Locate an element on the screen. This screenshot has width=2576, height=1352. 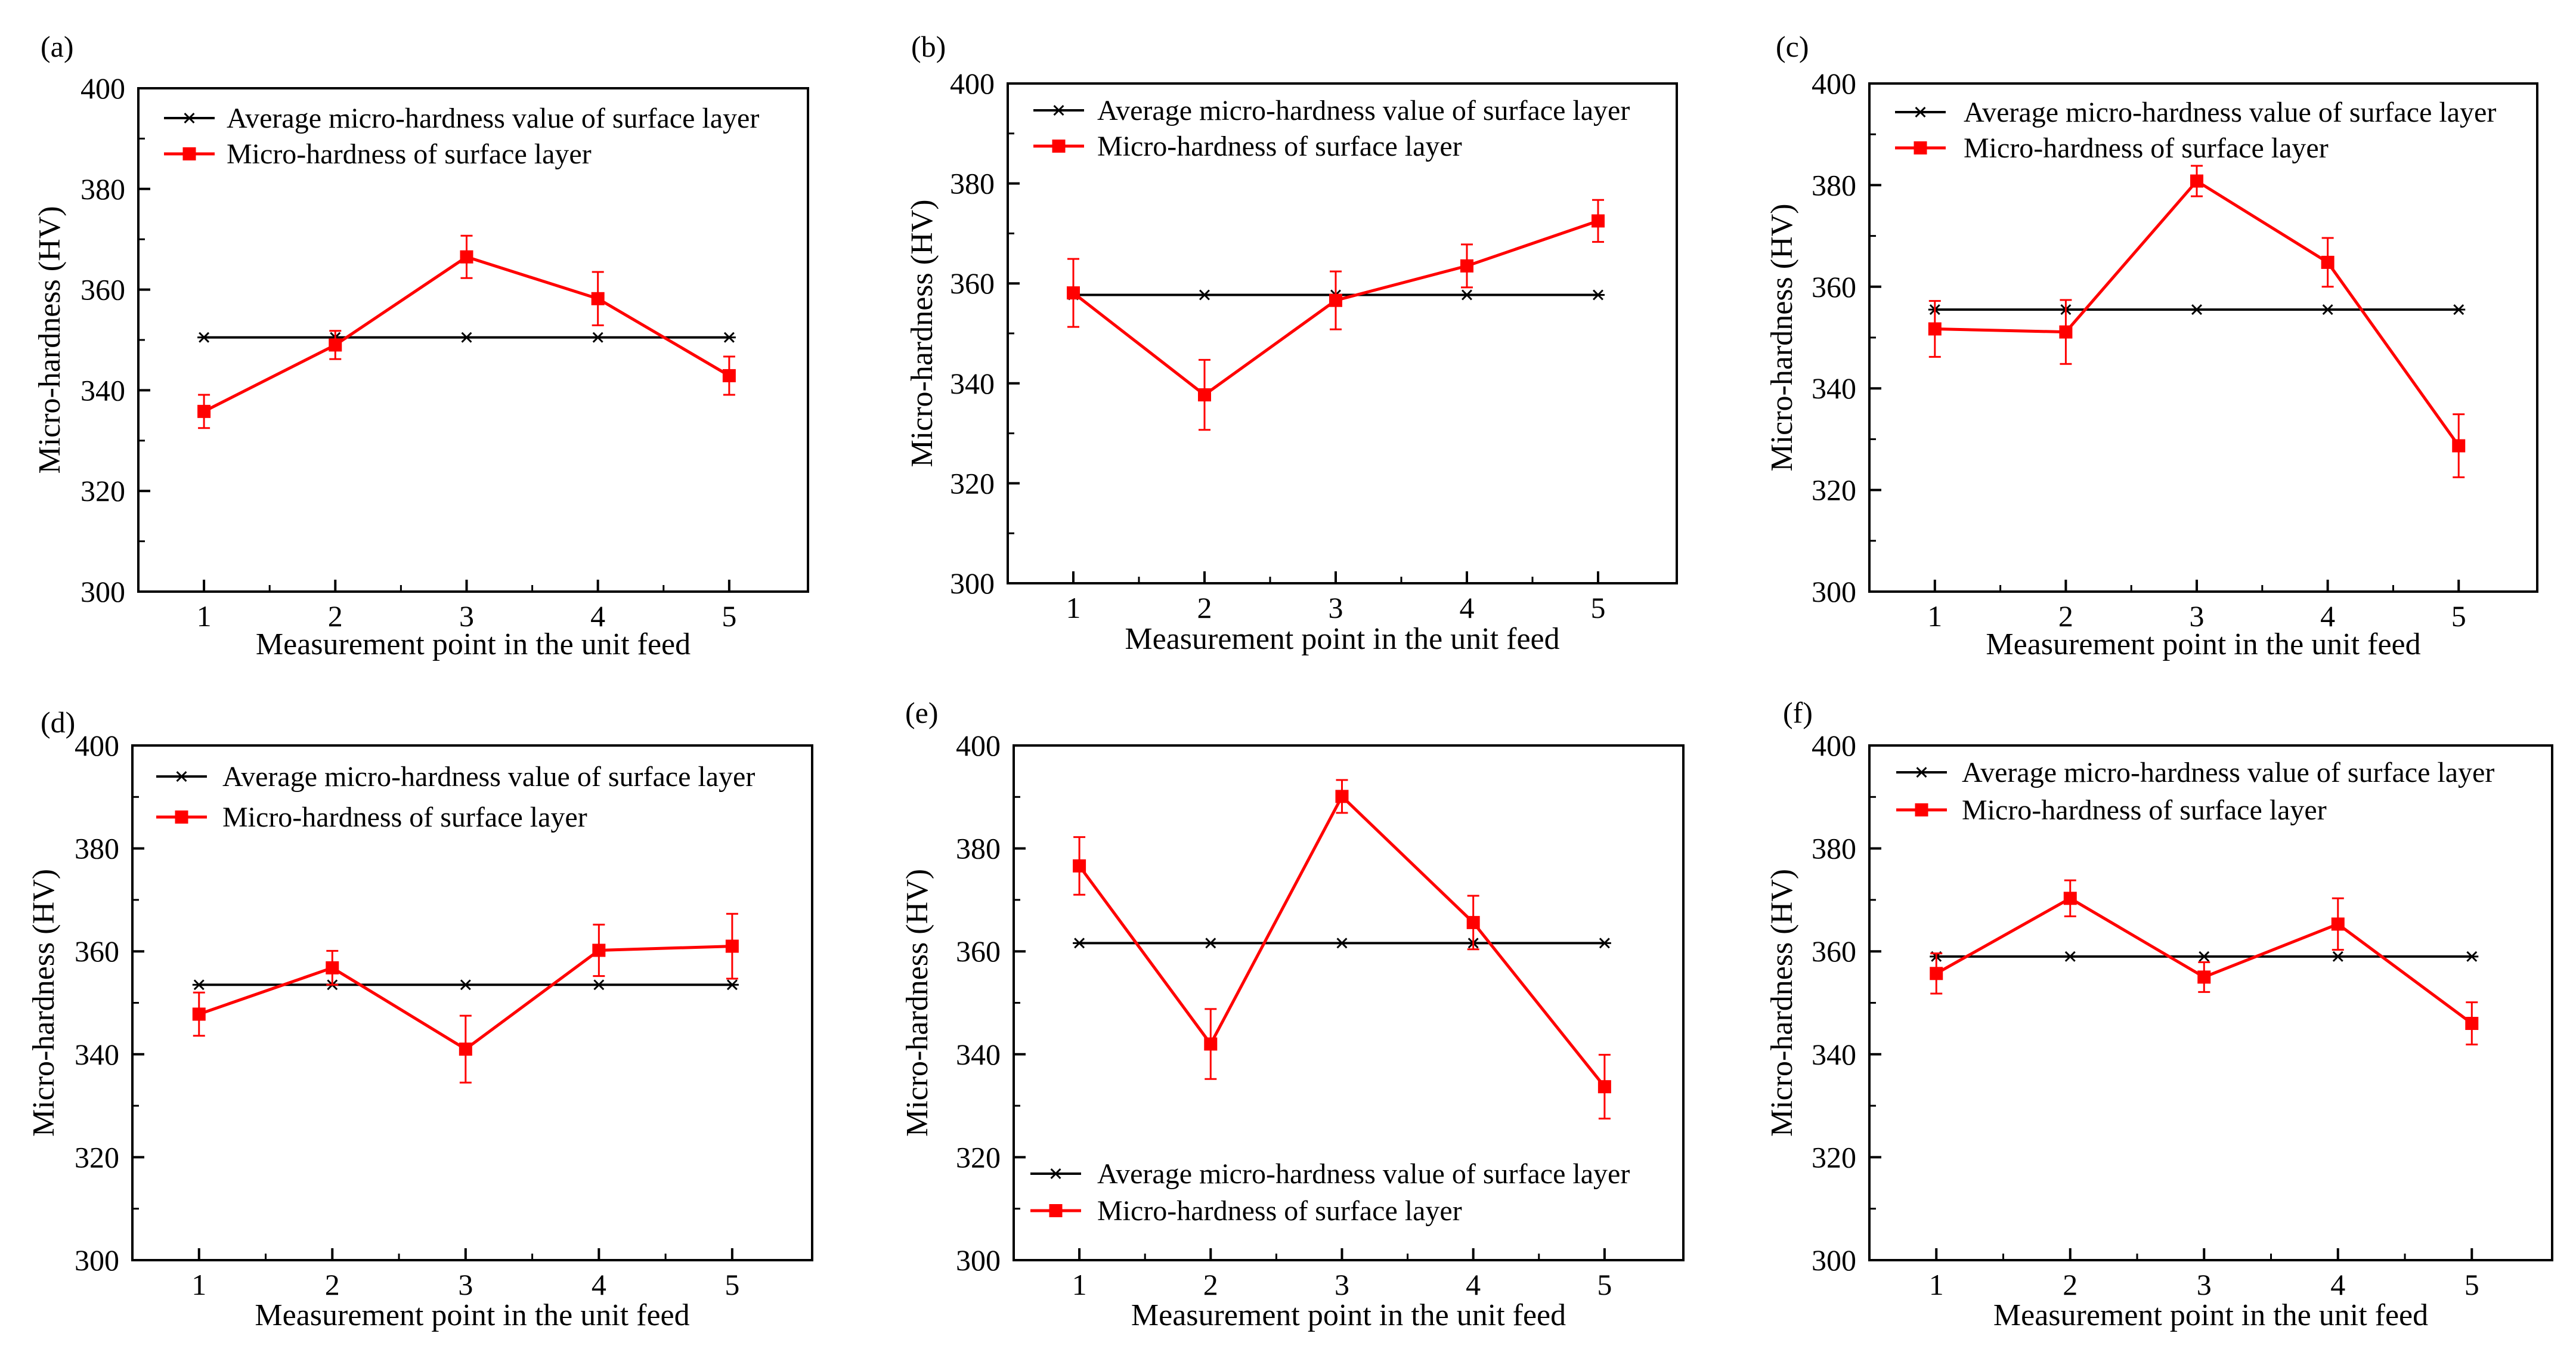
panel-label: (e) is located at coordinates (922, 713).